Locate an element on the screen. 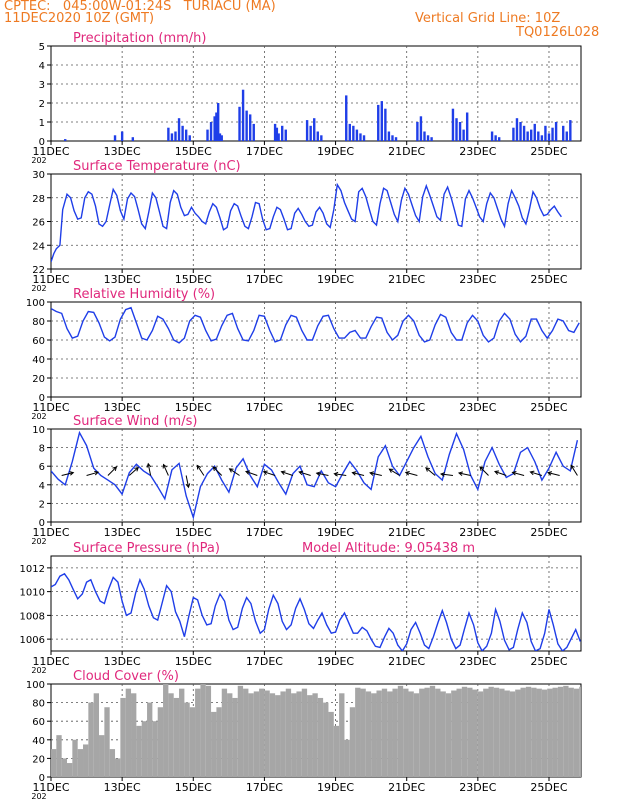 Image resolution: width=618 pixels, height=800 pixels. wind-ytick-label: 0 is located at coordinates (42, 523).